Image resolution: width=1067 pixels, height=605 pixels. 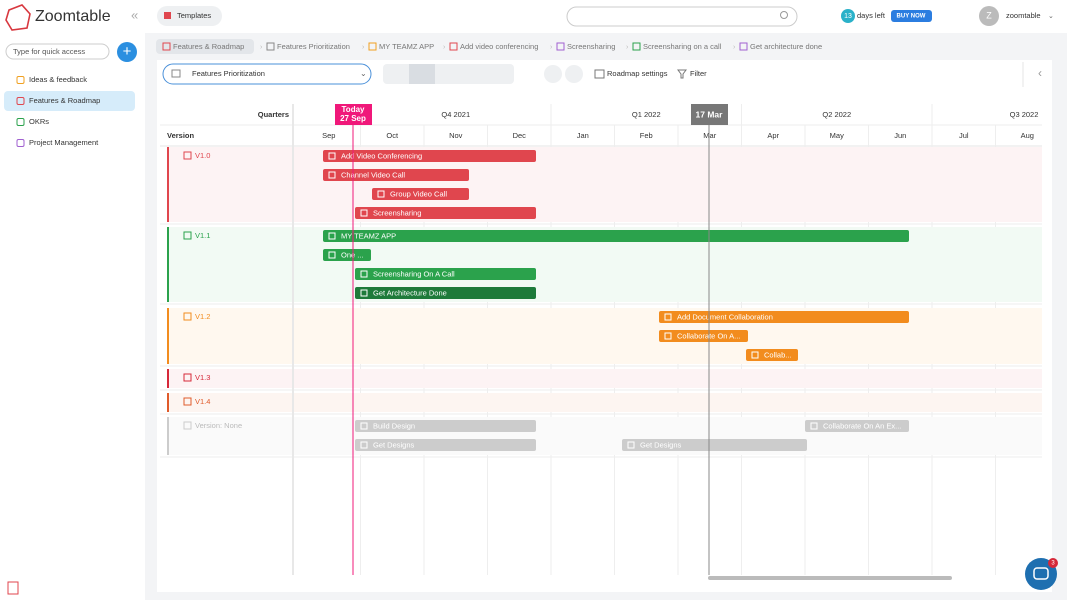 I want to click on trial-text: days left, so click(x=871, y=15).